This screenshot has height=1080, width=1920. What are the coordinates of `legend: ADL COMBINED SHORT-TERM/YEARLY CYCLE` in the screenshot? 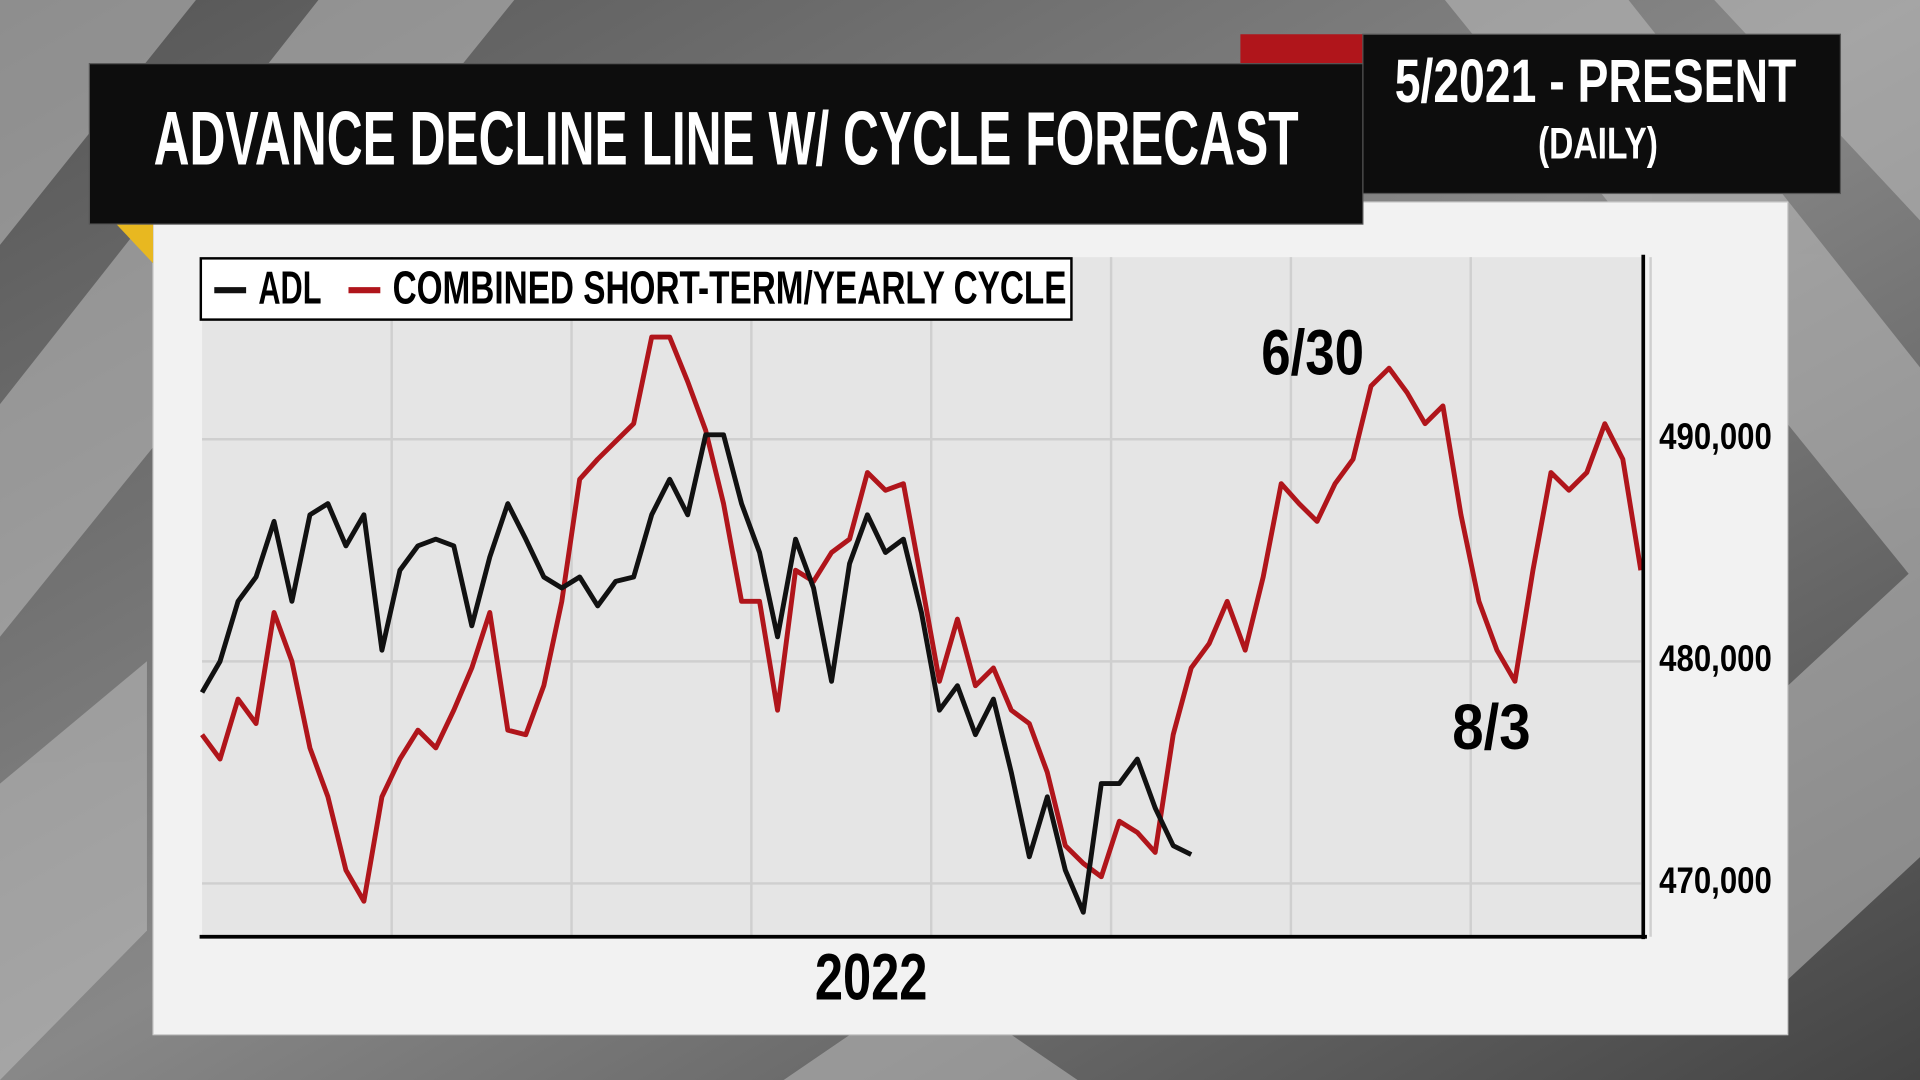 It's located at (636, 289).